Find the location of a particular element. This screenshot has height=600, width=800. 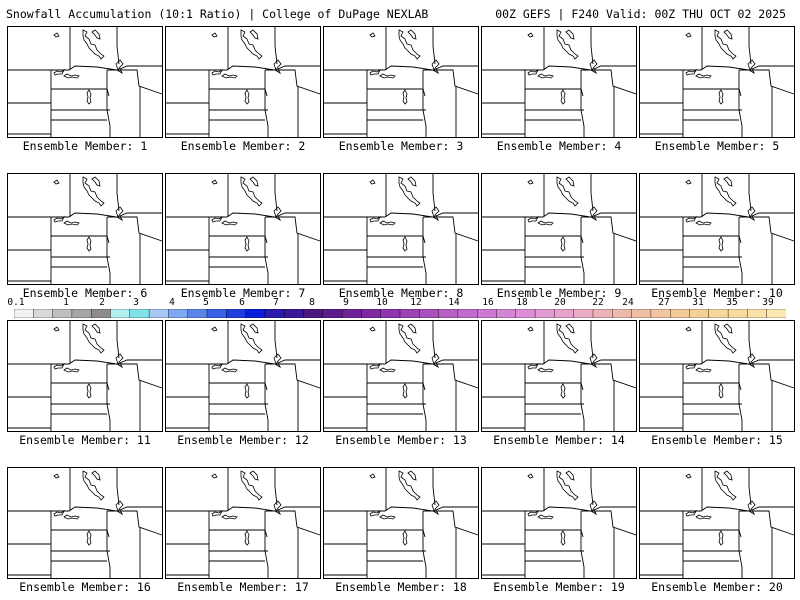

ensemble-member-panel: Ensemble Member: 1 is located at coordinates (85, 89).